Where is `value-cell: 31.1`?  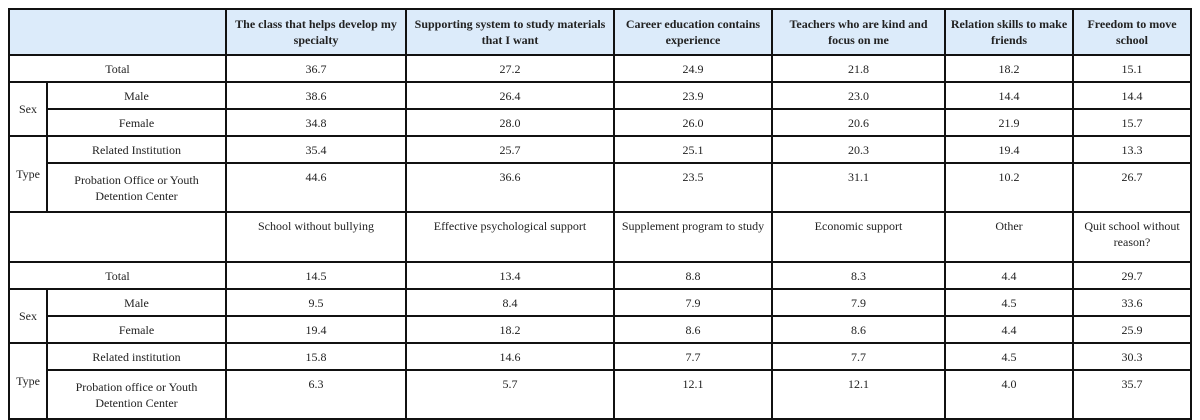
value-cell: 31.1 is located at coordinates (858, 187).